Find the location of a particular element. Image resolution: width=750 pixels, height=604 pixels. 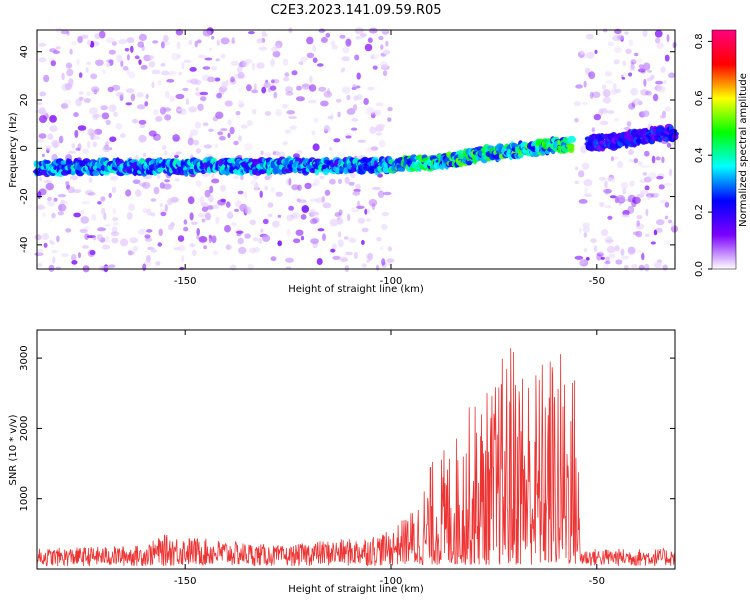

spectrogram-y-tick-label: -40 is located at coordinates (24, 245).